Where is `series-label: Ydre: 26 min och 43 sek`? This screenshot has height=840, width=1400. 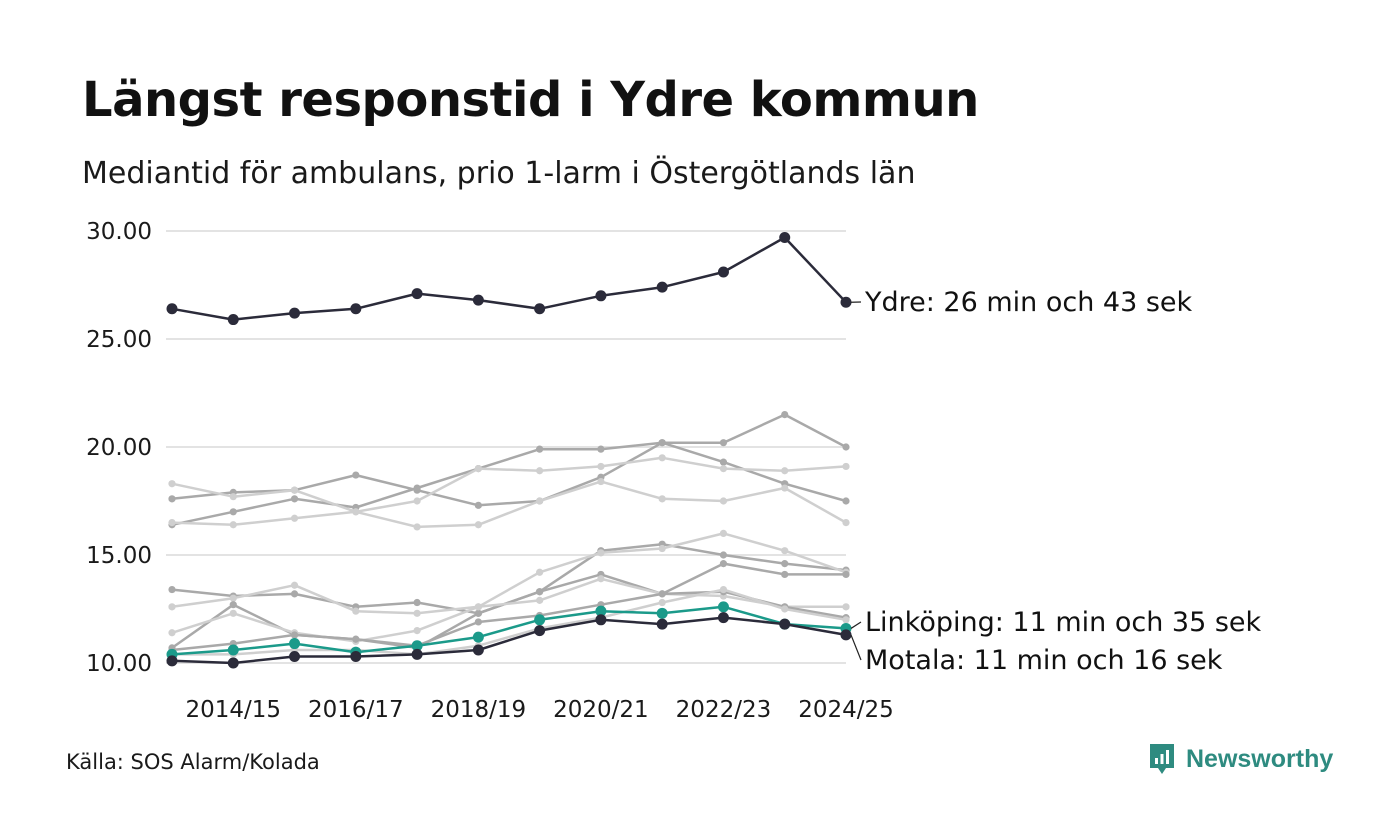 series-label: Ydre: 26 min och 43 sek is located at coordinates (1028, 302).